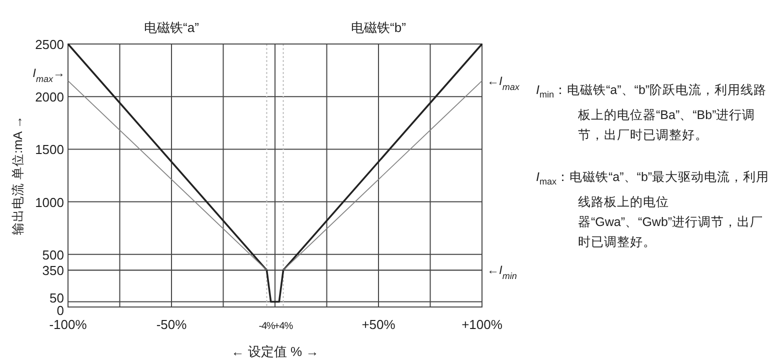 The height and width of the screenshot is (364, 774). I want to click on text: 电磁铁“b”, so click(378, 27).